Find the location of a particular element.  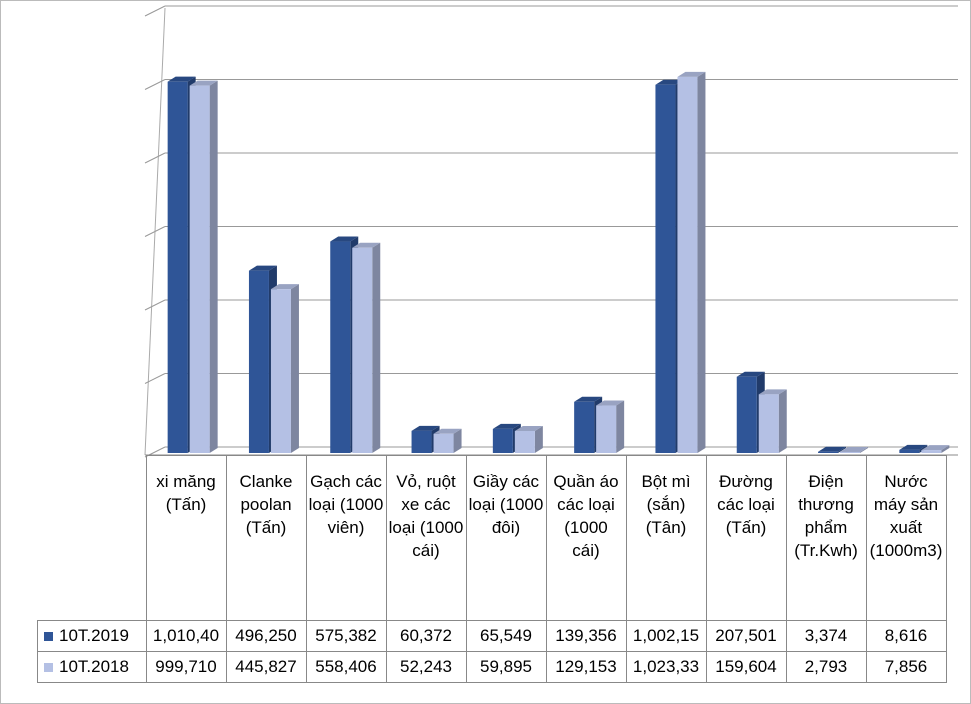

value-label: 558,406 is located at coordinates (346, 667).